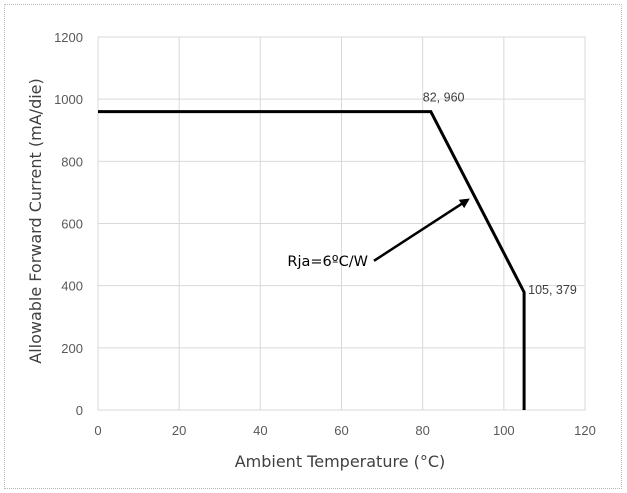 The height and width of the screenshot is (493, 627). I want to click on y-tick-label: 1200, so click(68, 37).